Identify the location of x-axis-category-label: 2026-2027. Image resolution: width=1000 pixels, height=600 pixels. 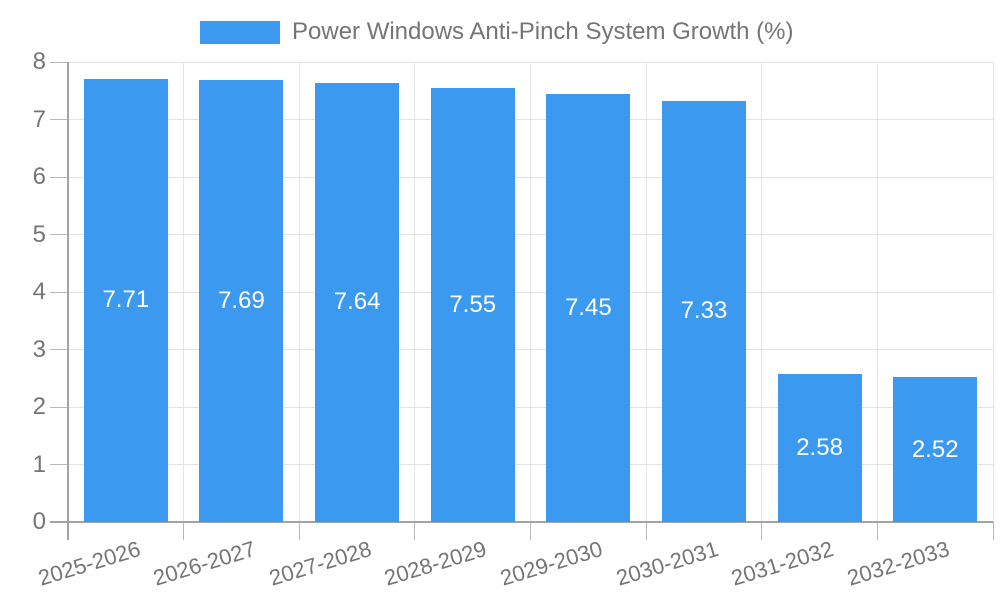
(204, 563).